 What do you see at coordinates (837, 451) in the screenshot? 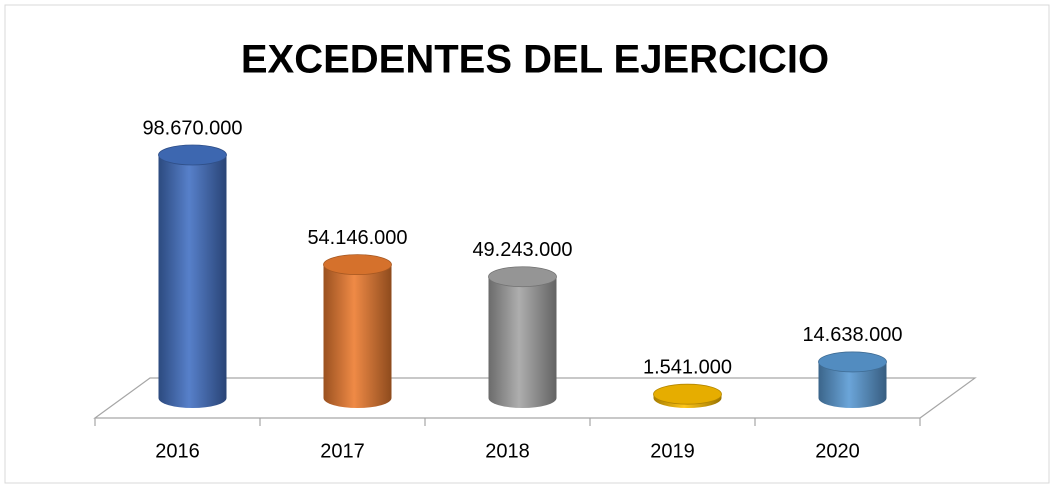
I see `x-tick-label: 2020` at bounding box center [837, 451].